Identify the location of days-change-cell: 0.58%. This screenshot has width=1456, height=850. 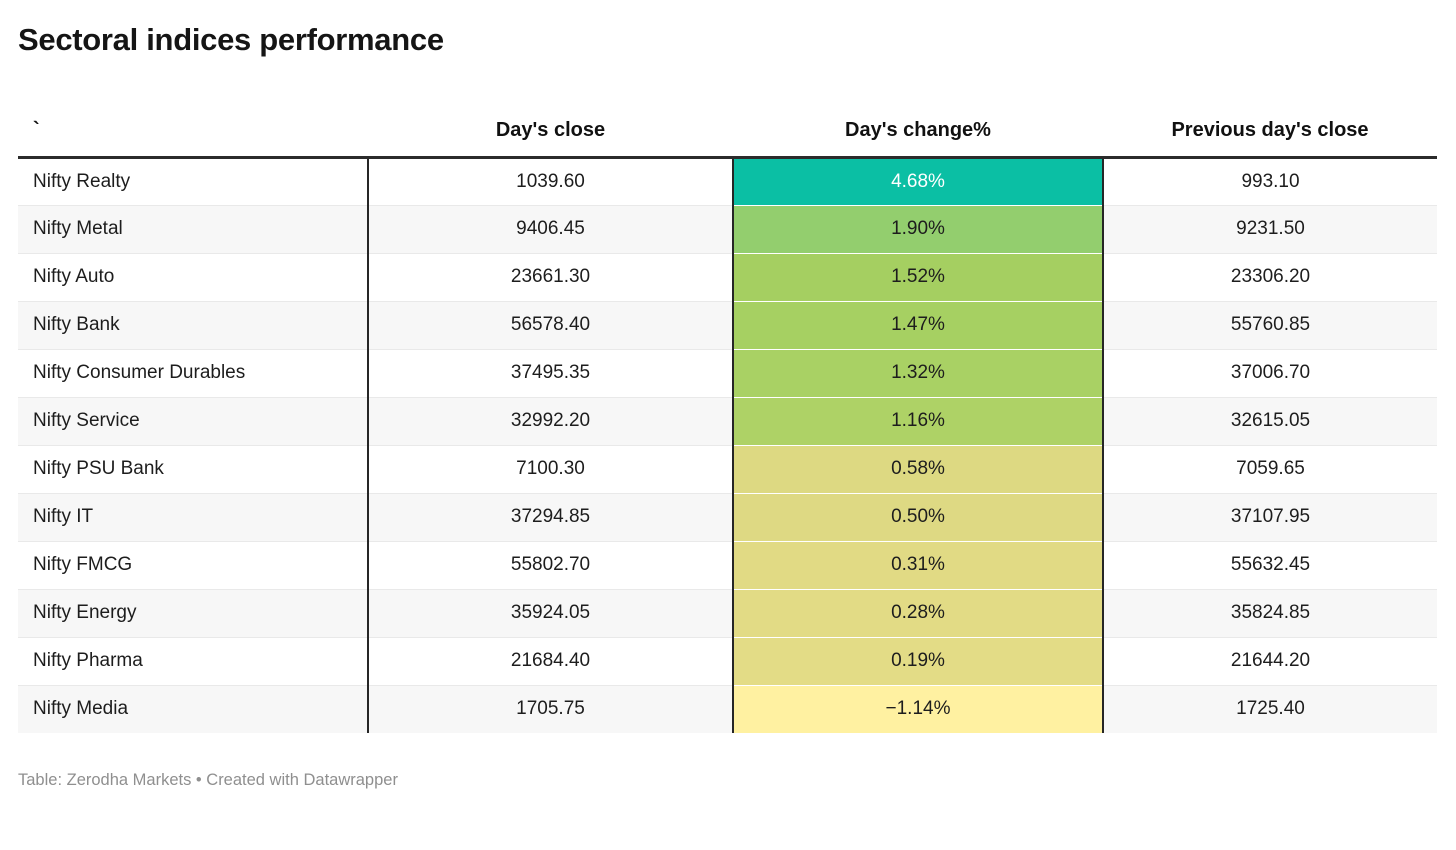
(918, 469).